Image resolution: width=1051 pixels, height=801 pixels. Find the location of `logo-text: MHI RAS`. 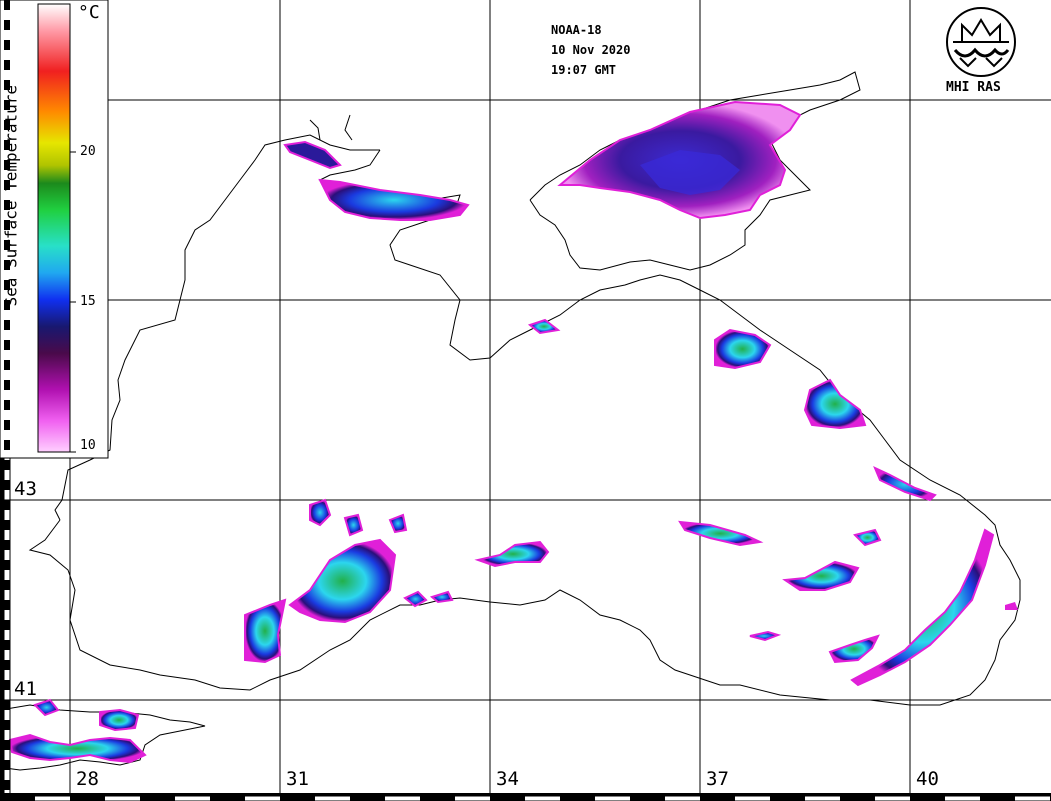

logo-text: MHI RAS is located at coordinates (973, 87).